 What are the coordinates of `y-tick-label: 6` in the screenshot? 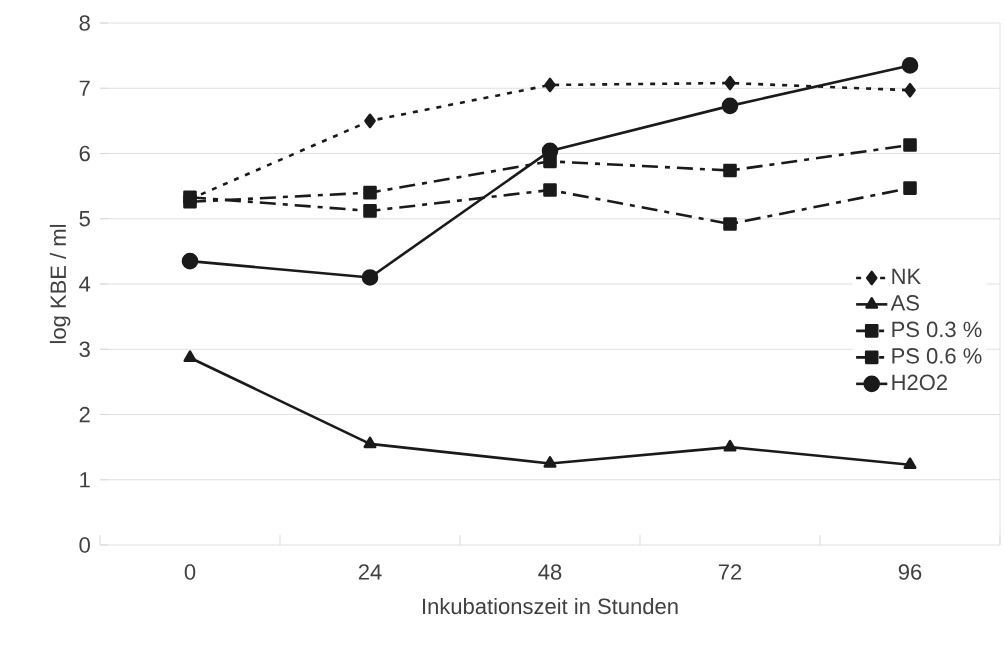 It's located at (84, 153).